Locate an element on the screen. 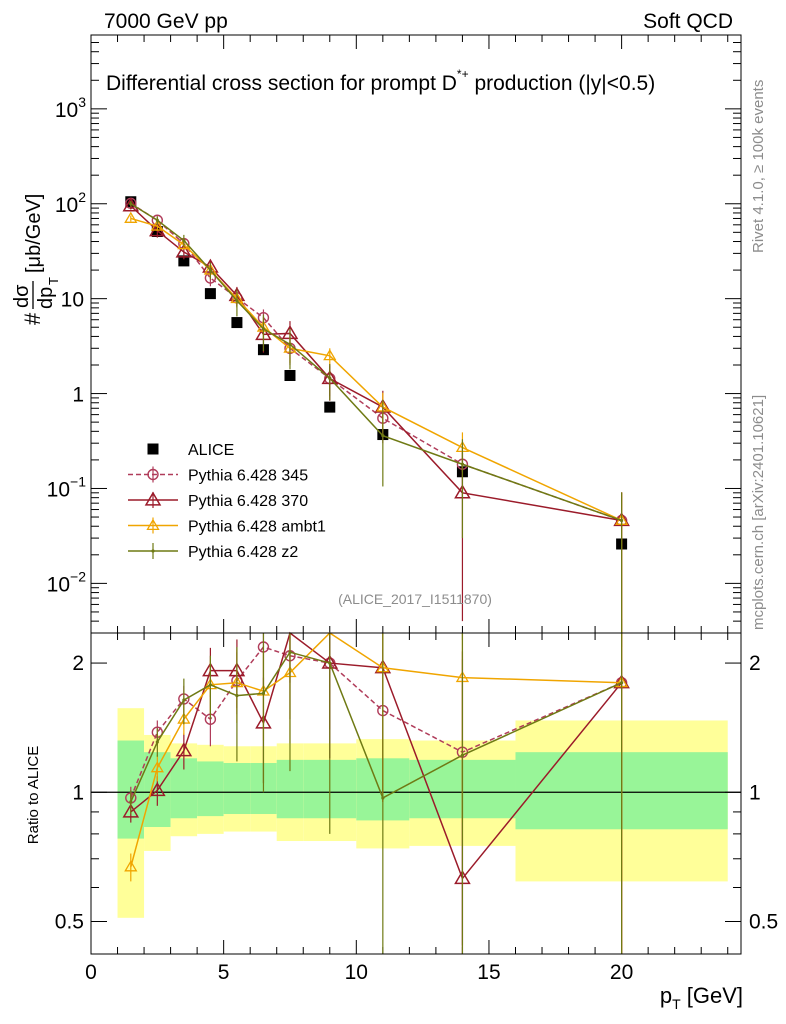 Image resolution: width=786 pixels, height=1024 pixels. ratio-x-tick-label: 20 is located at coordinates (621, 972).